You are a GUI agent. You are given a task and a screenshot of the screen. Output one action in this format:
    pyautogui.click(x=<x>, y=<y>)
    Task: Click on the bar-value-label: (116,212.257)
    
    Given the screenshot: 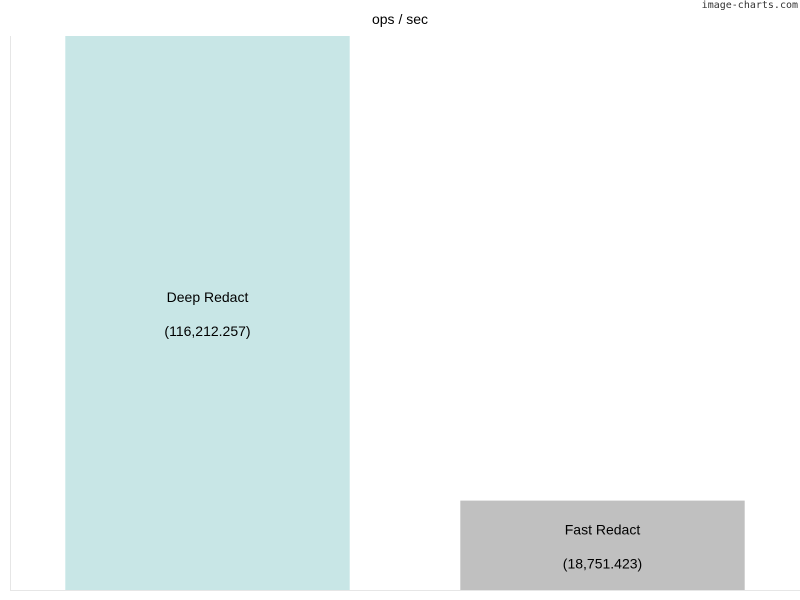 What is the action you would take?
    pyautogui.click(x=207, y=331)
    